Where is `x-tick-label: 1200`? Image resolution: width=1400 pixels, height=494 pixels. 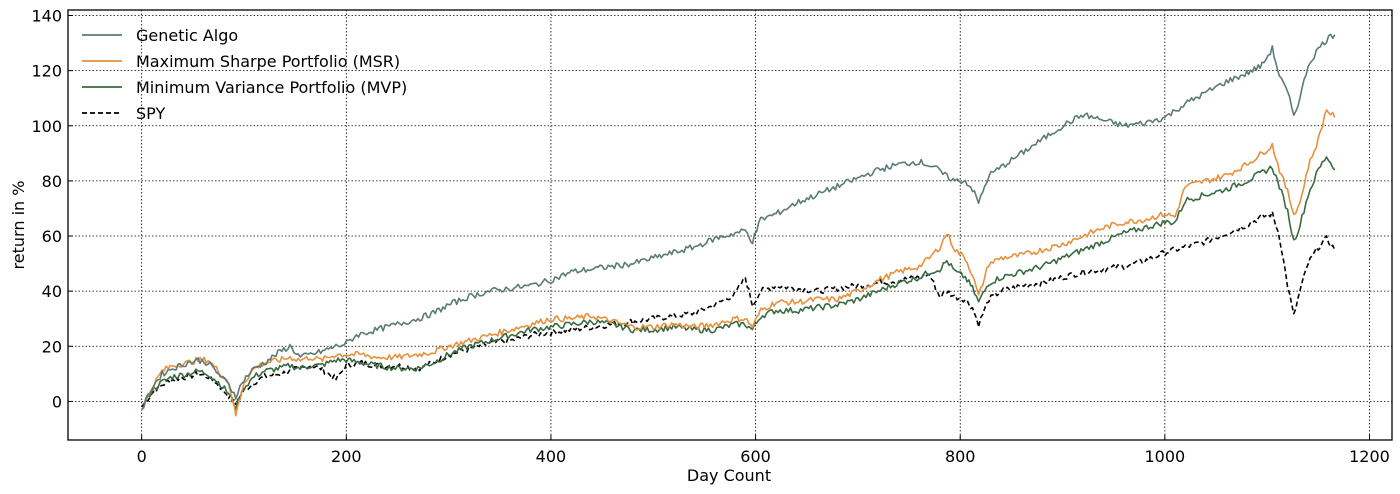 x-tick-label: 1200 is located at coordinates (1369, 456).